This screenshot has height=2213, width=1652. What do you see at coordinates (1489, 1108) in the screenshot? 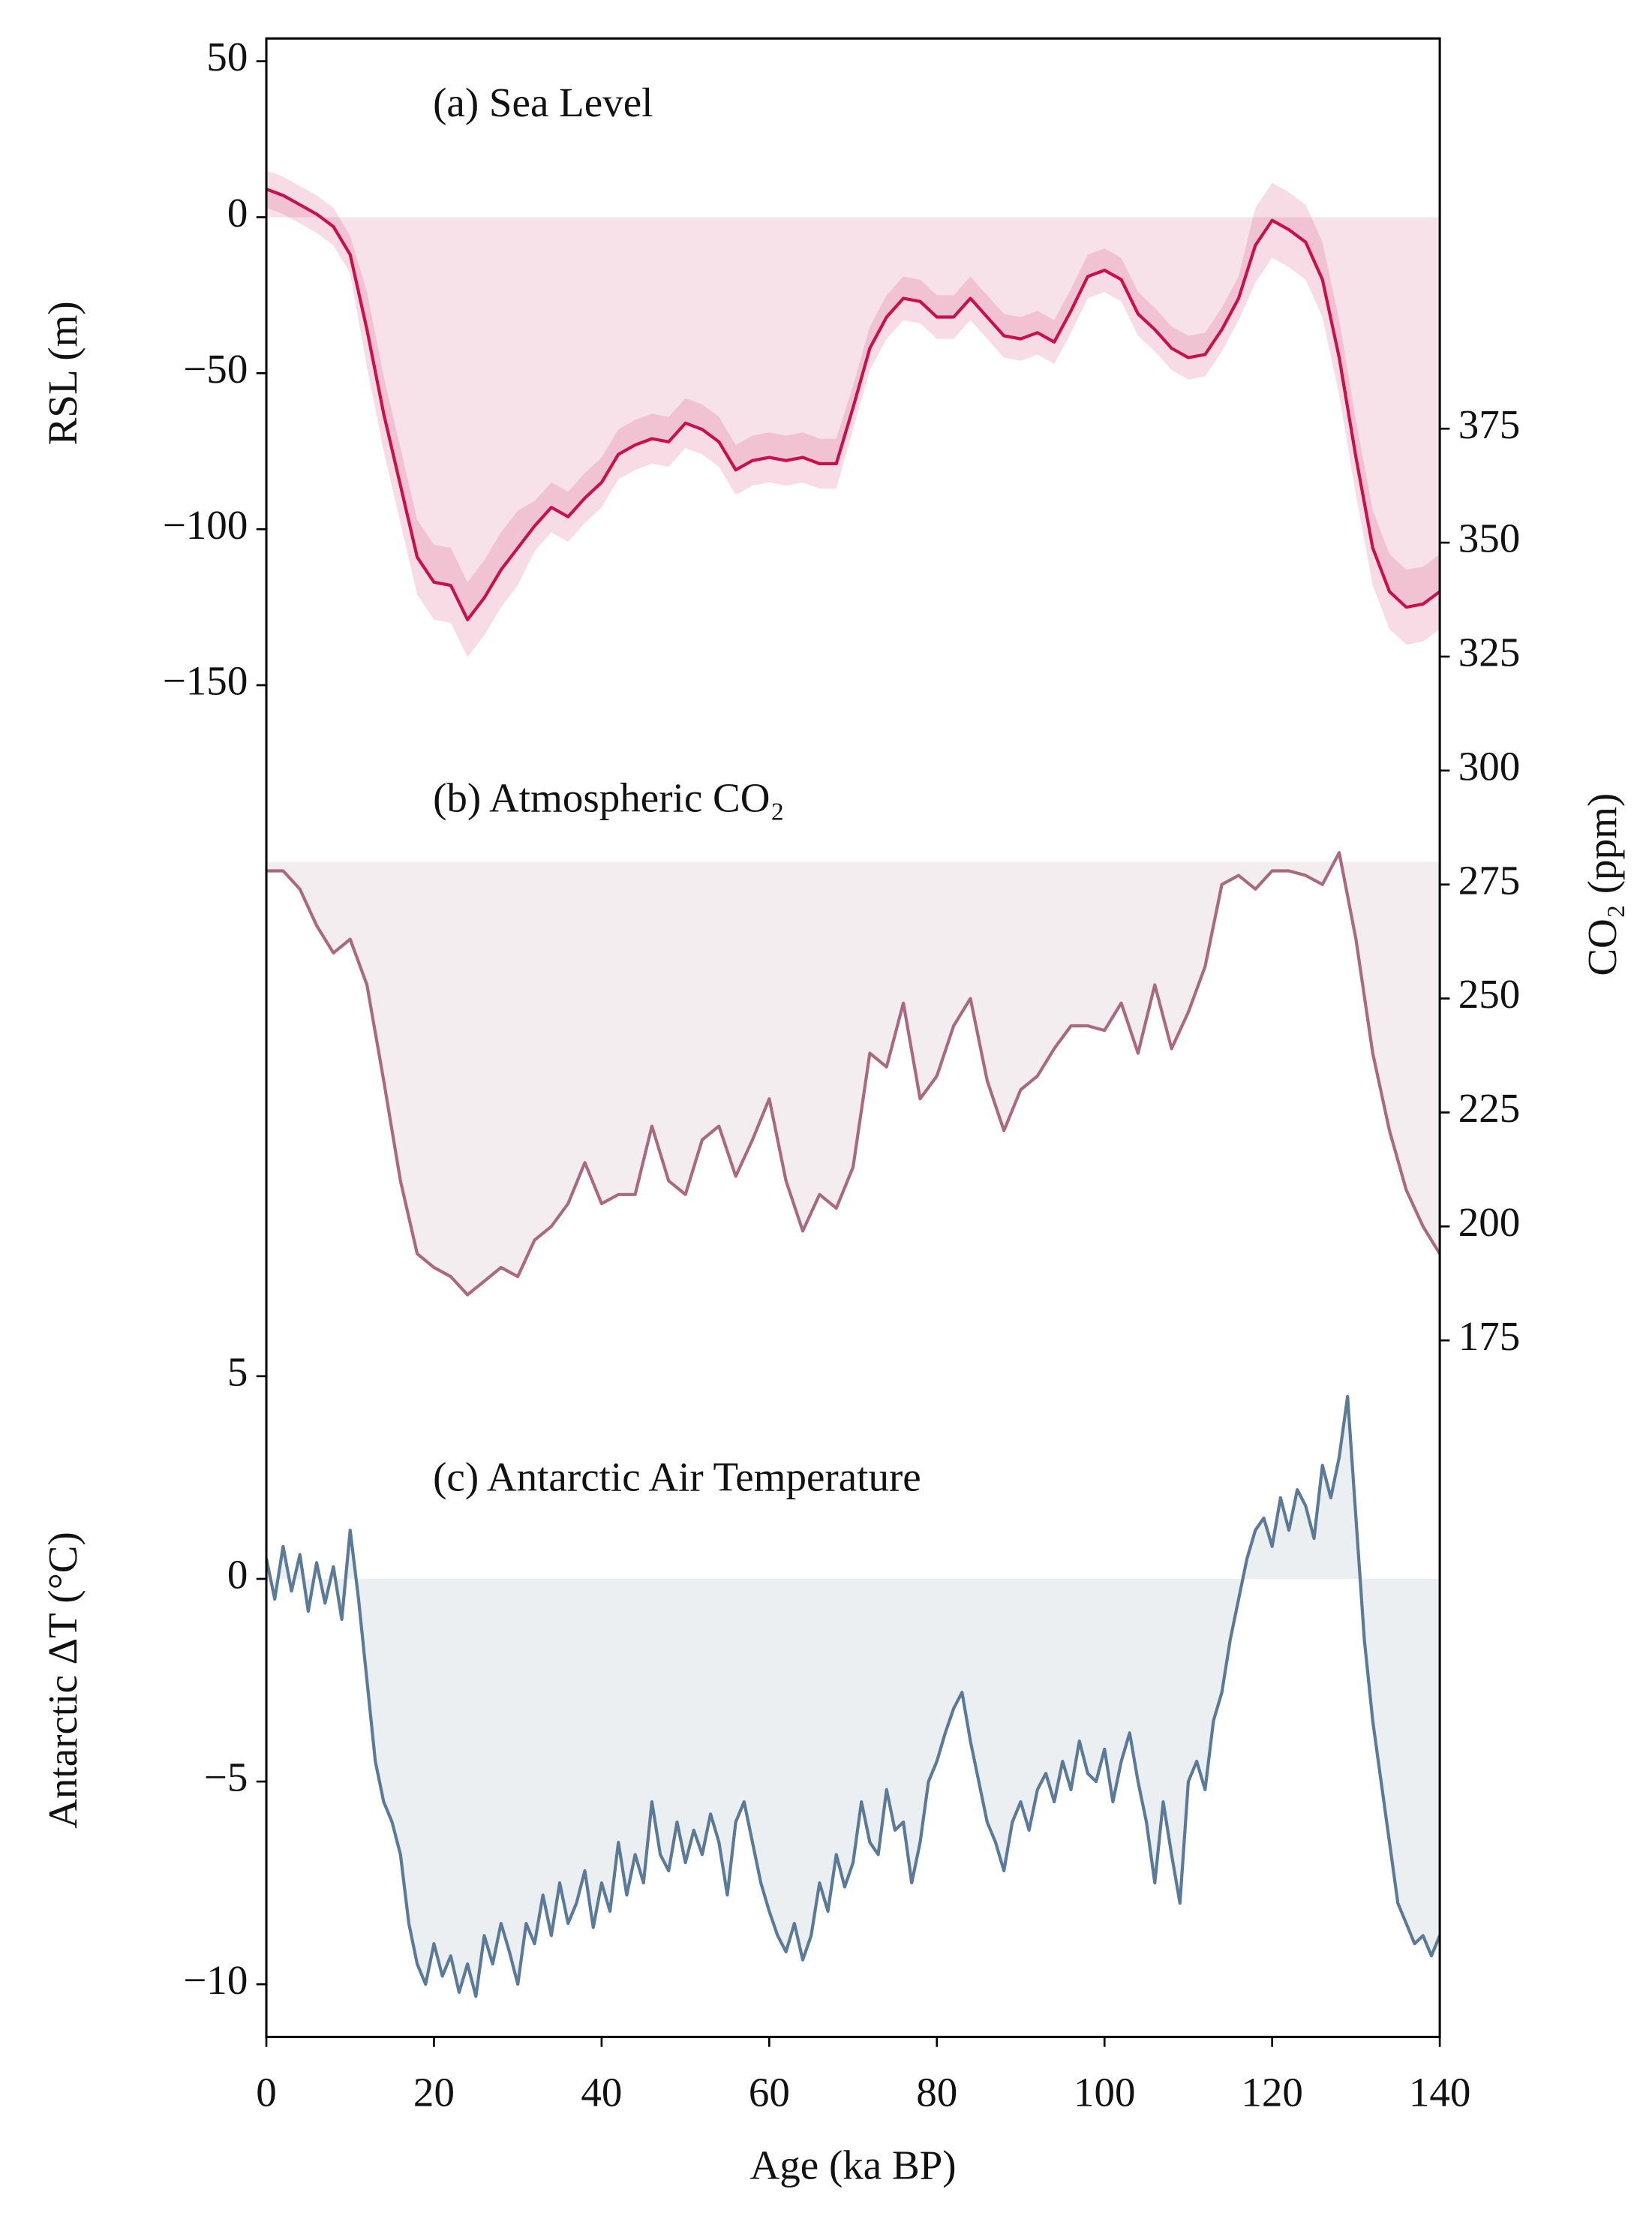
I see `y-tick-label: 225` at bounding box center [1489, 1108].